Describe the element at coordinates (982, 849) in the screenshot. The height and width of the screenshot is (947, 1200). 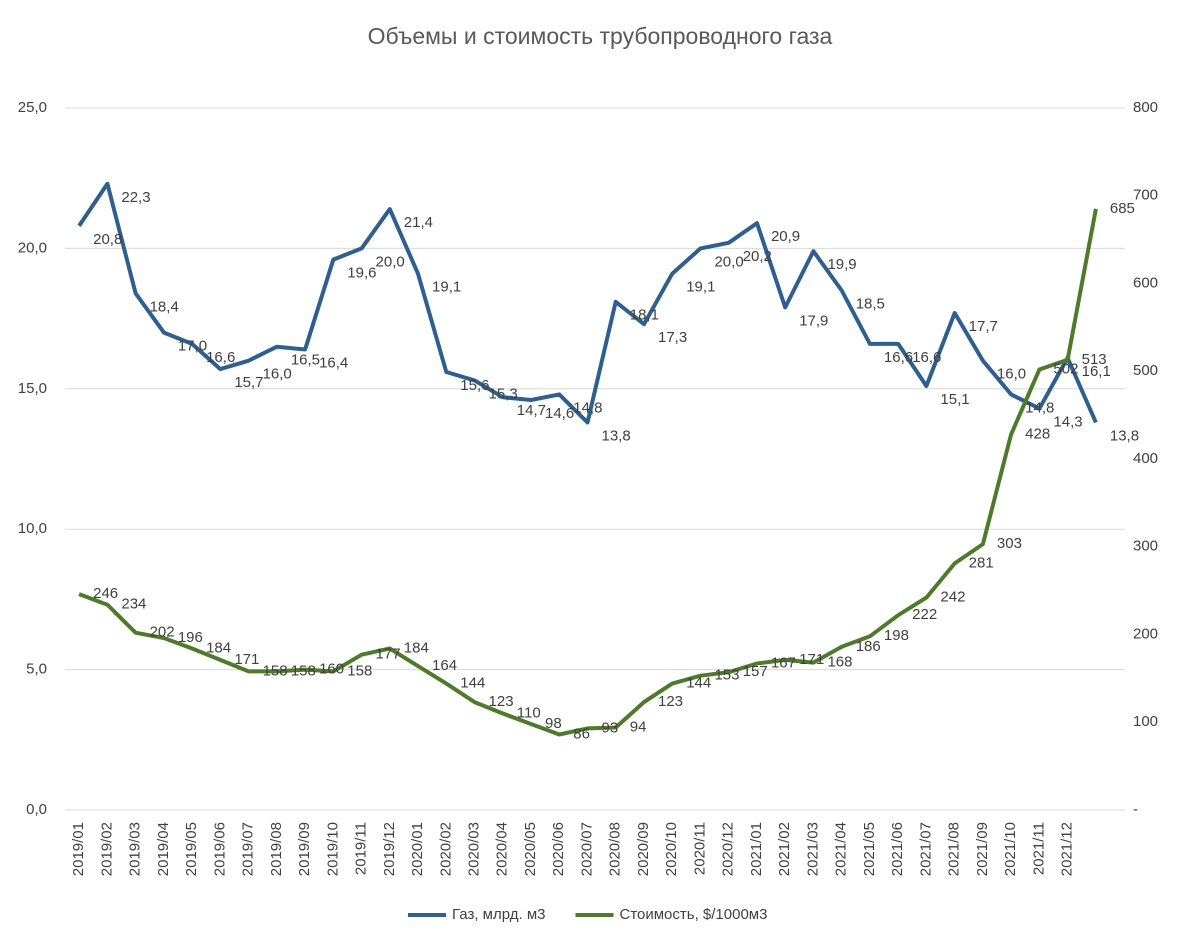
I see `x-tick-label: 2021/09` at that location.